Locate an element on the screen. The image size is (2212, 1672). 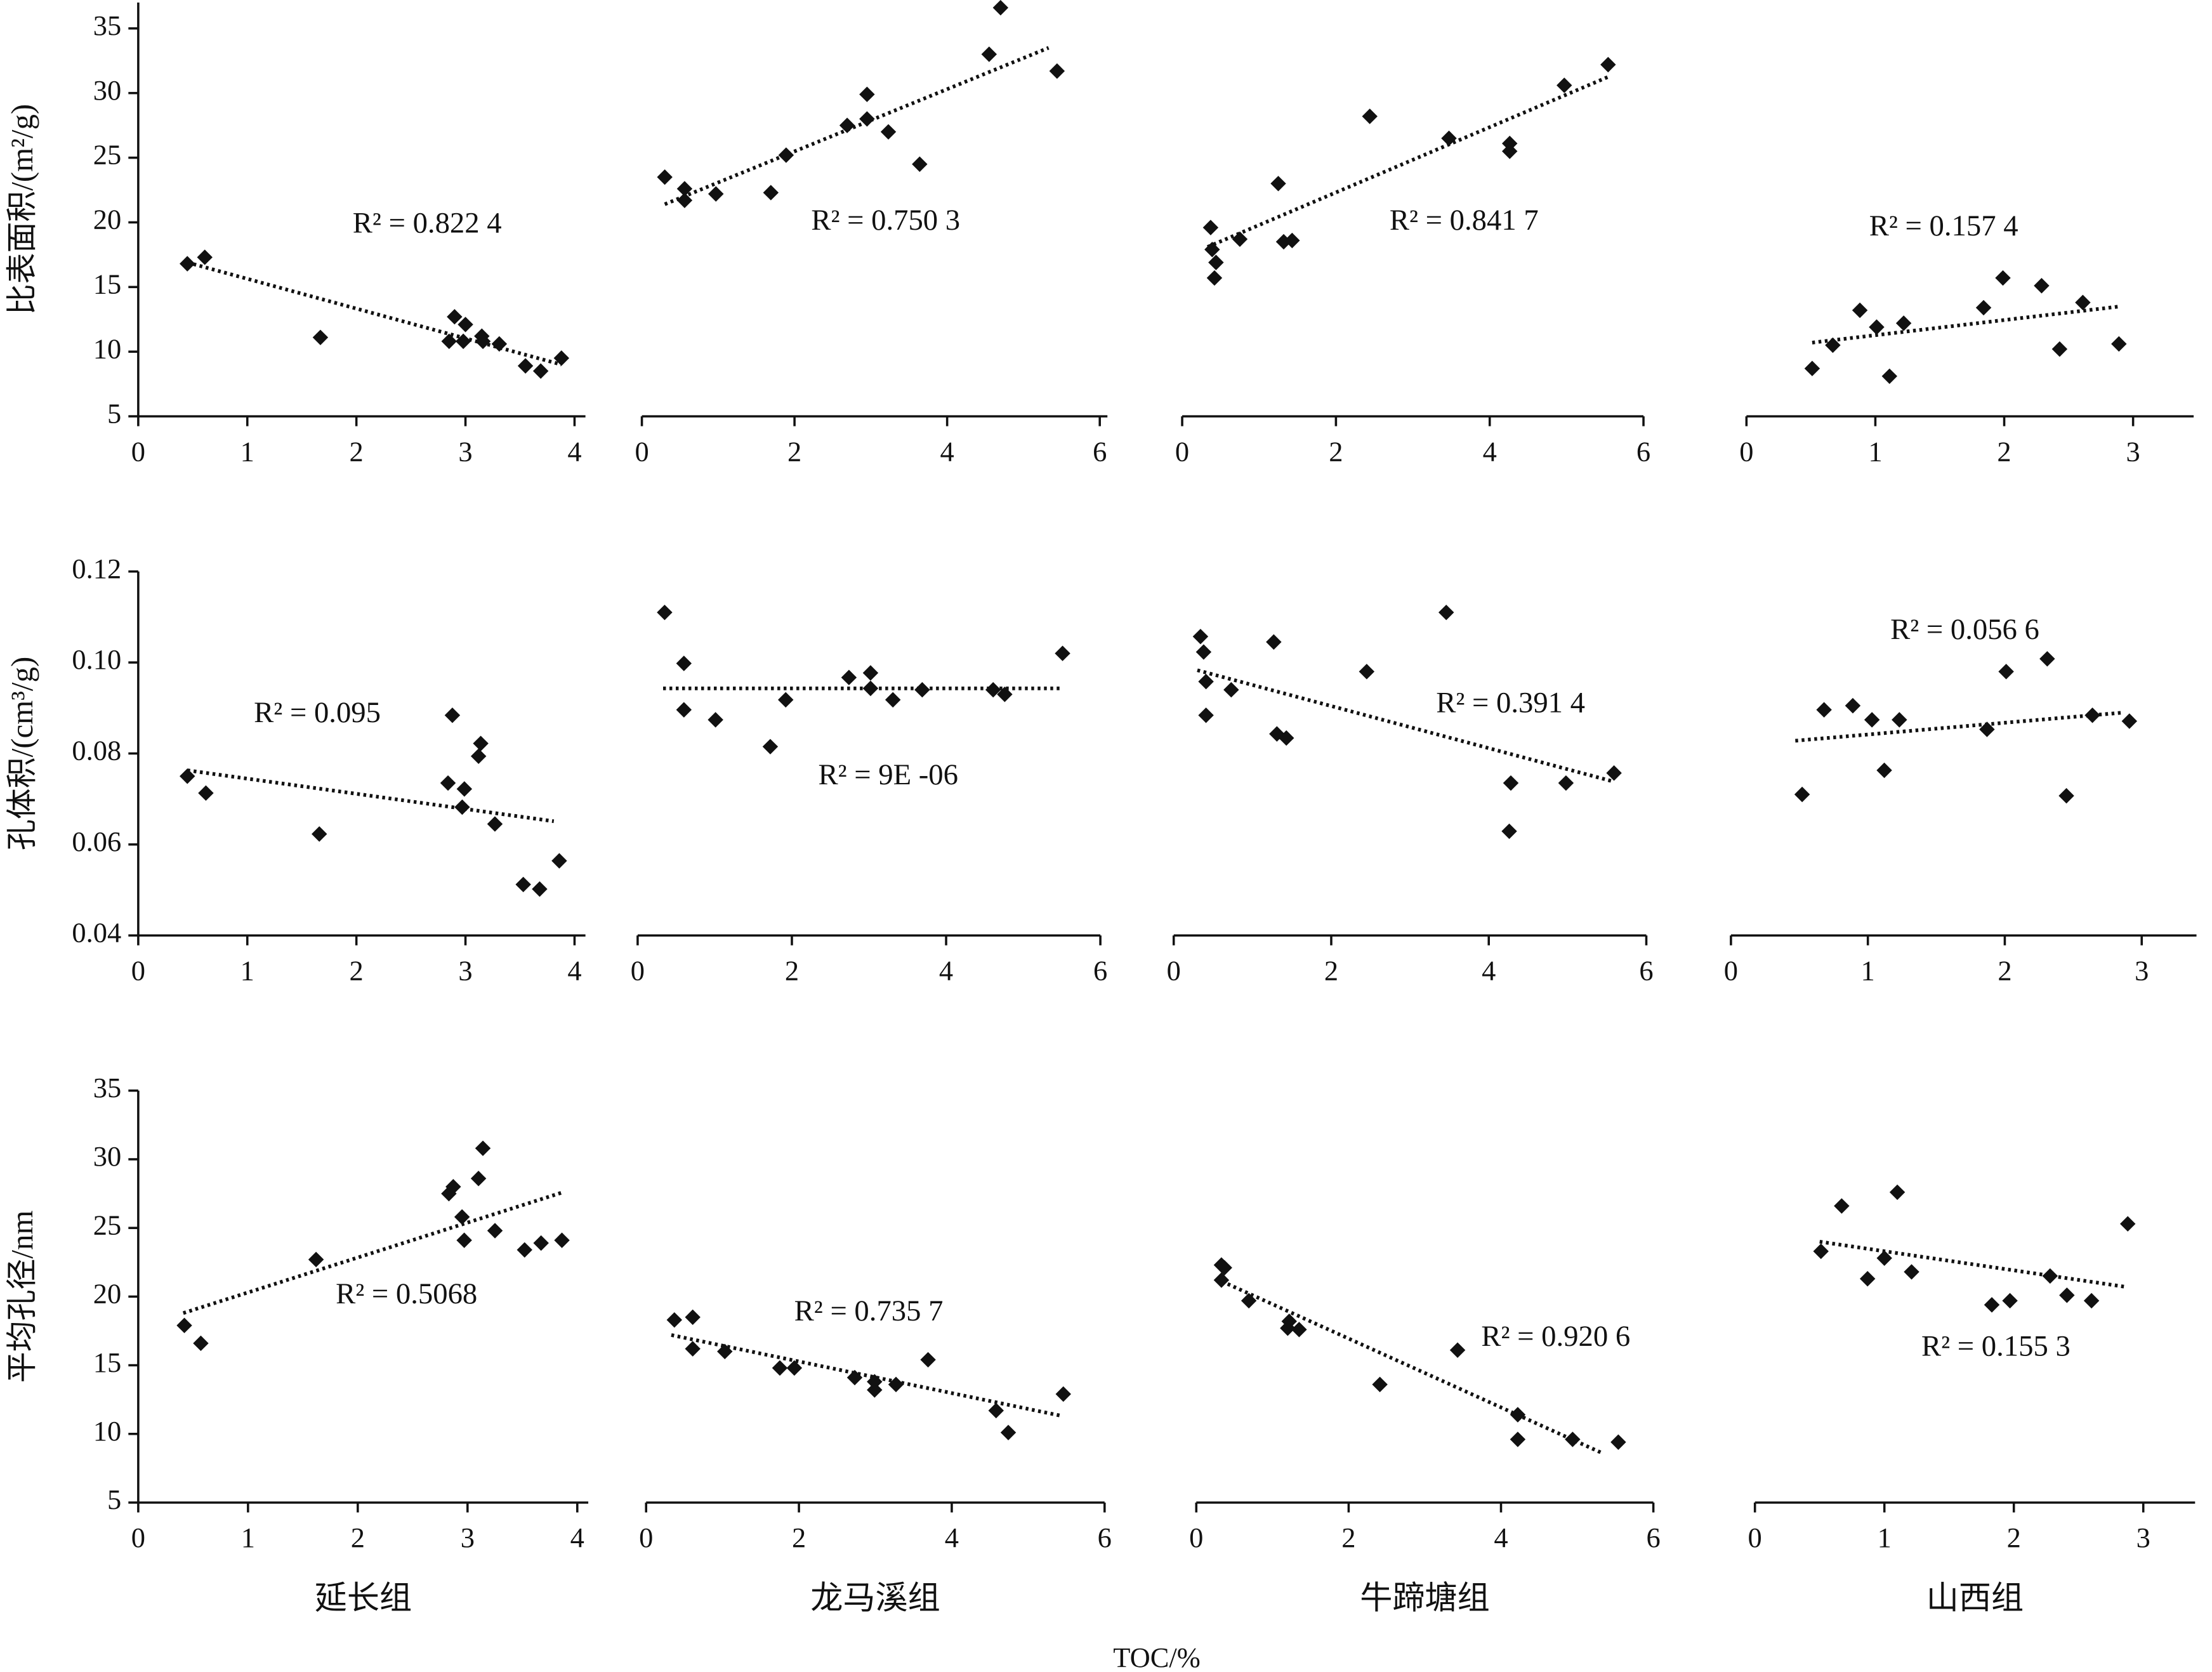
y-tick-label: 0.06 is located at coordinates (96, 841).